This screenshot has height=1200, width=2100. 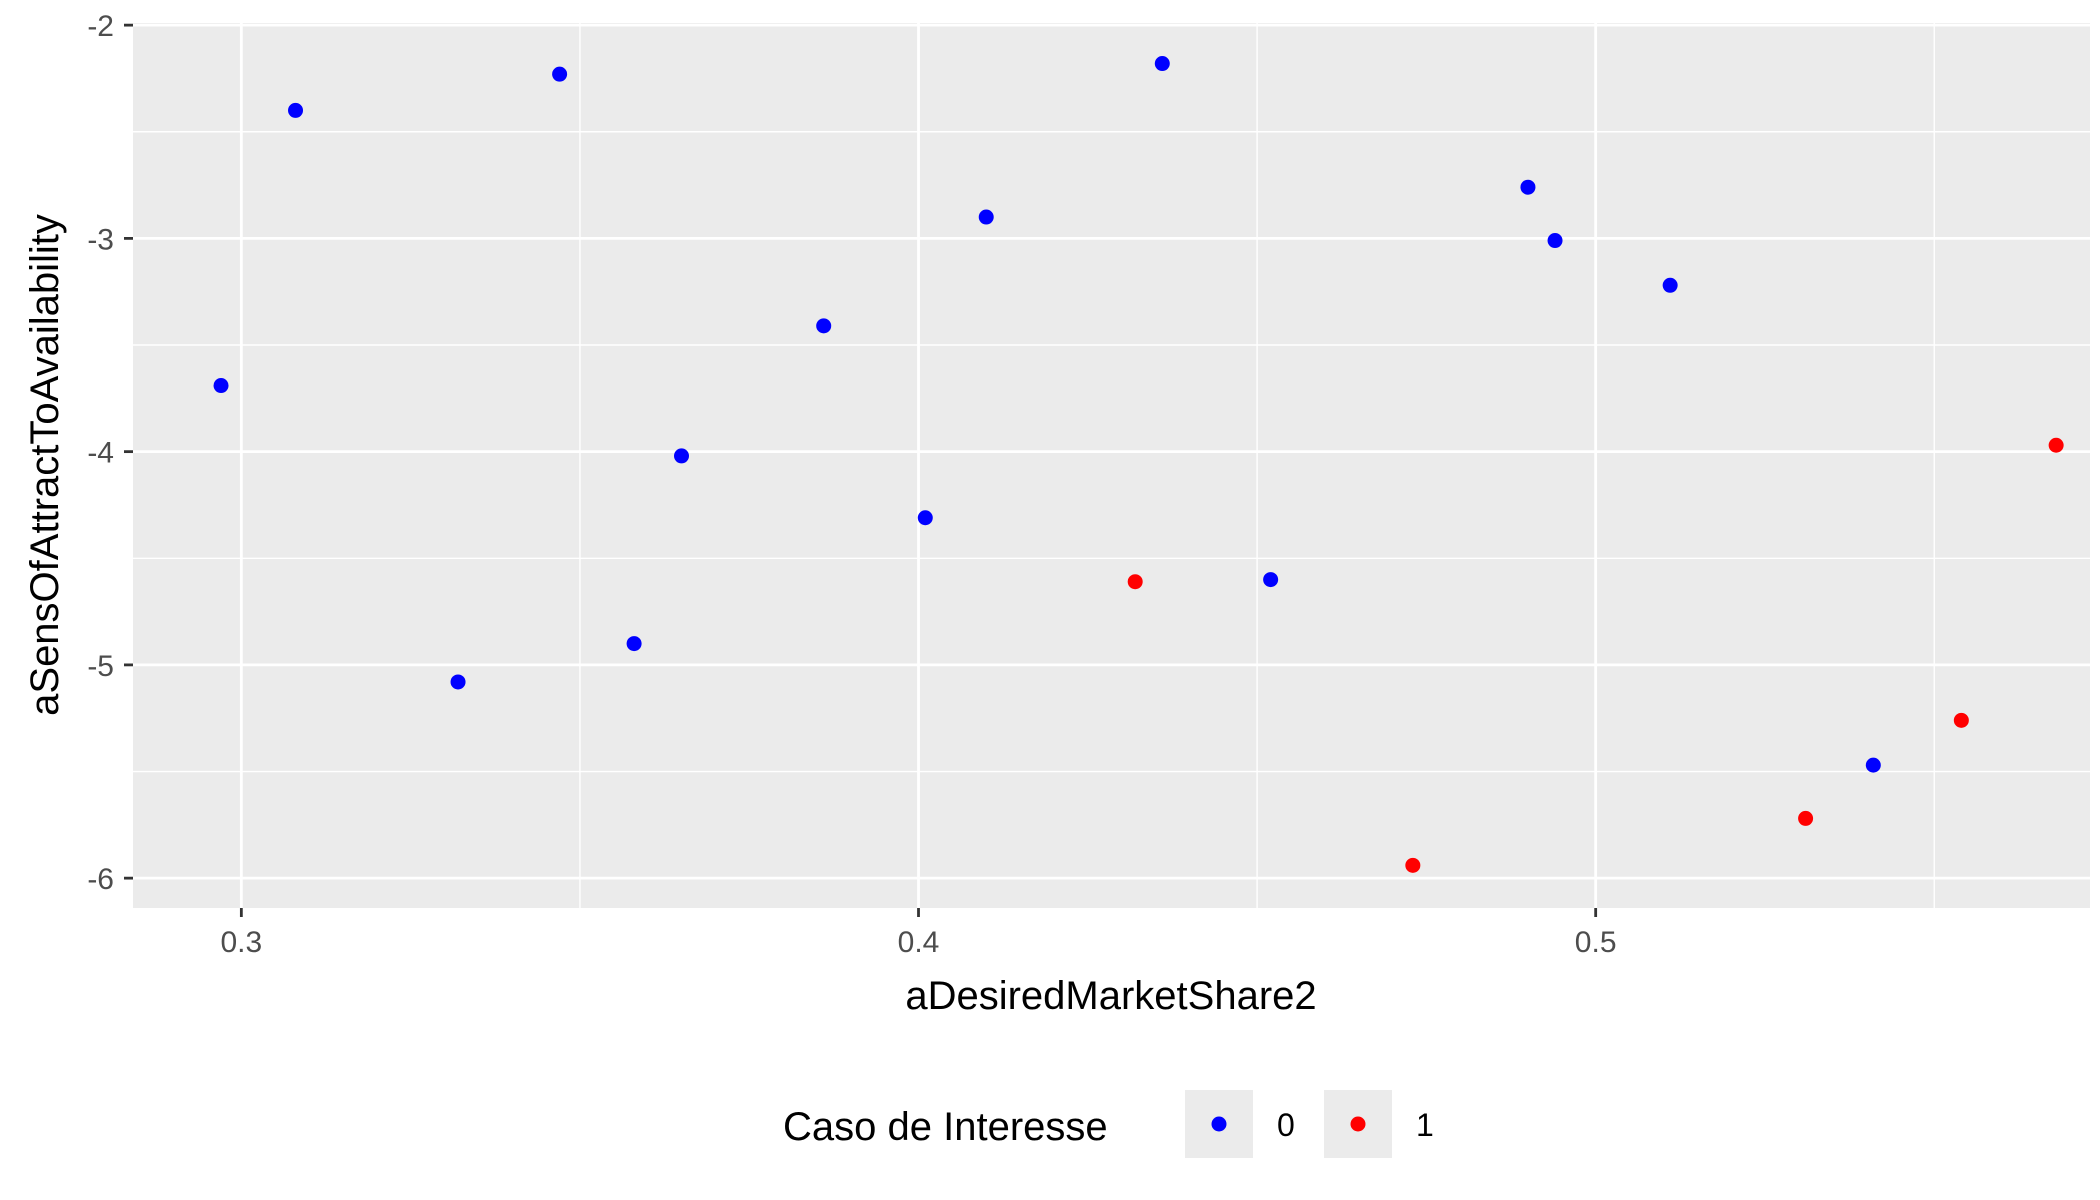 What do you see at coordinates (1596, 942) in the screenshot?
I see `x-tick-label: 0.5` at bounding box center [1596, 942].